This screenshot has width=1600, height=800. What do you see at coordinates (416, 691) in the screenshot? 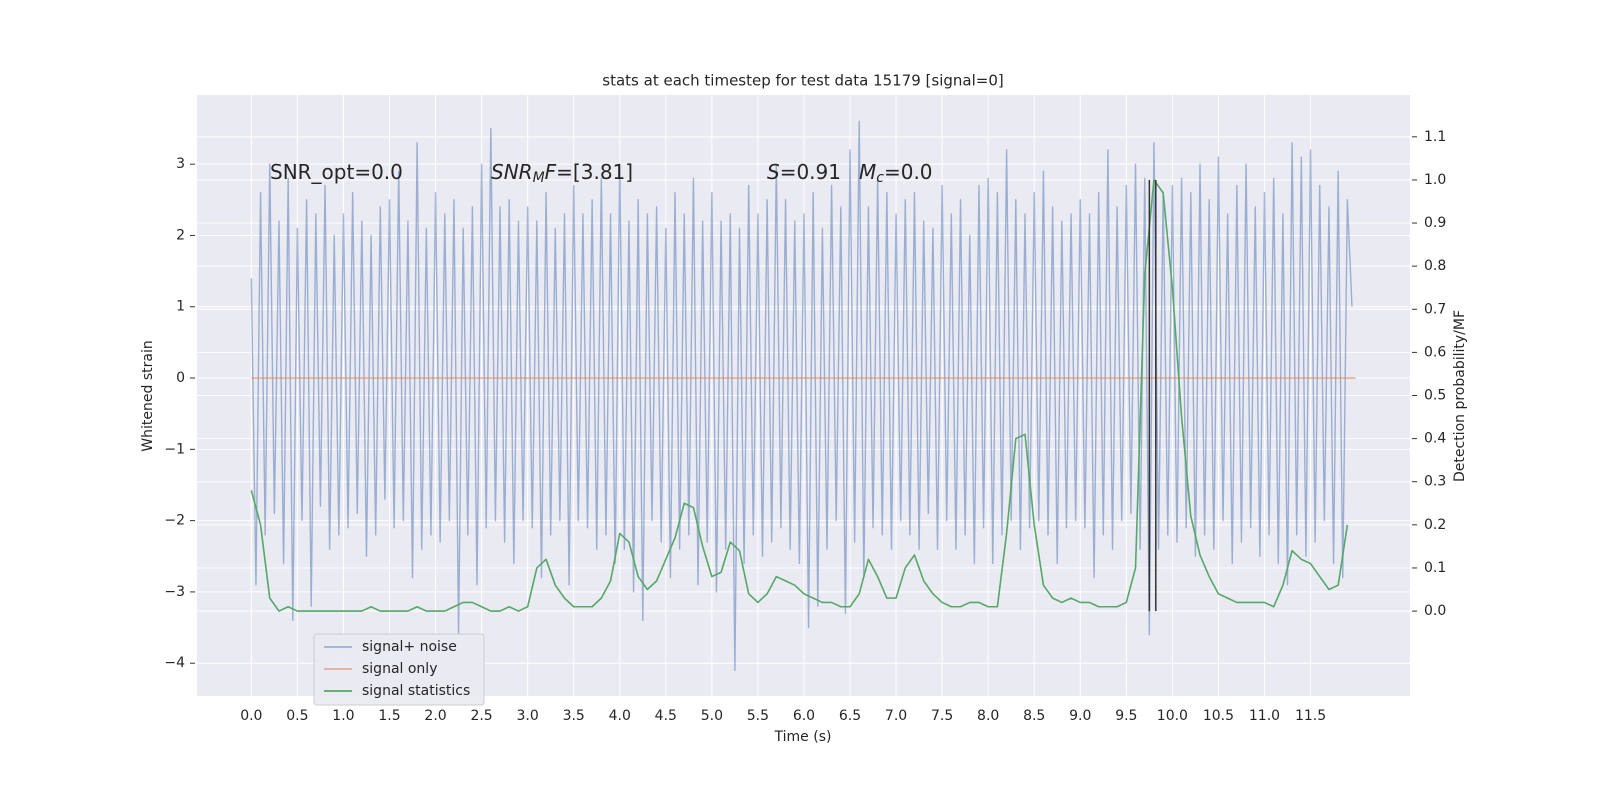
I see `legend-label: signal statistics` at bounding box center [416, 691].